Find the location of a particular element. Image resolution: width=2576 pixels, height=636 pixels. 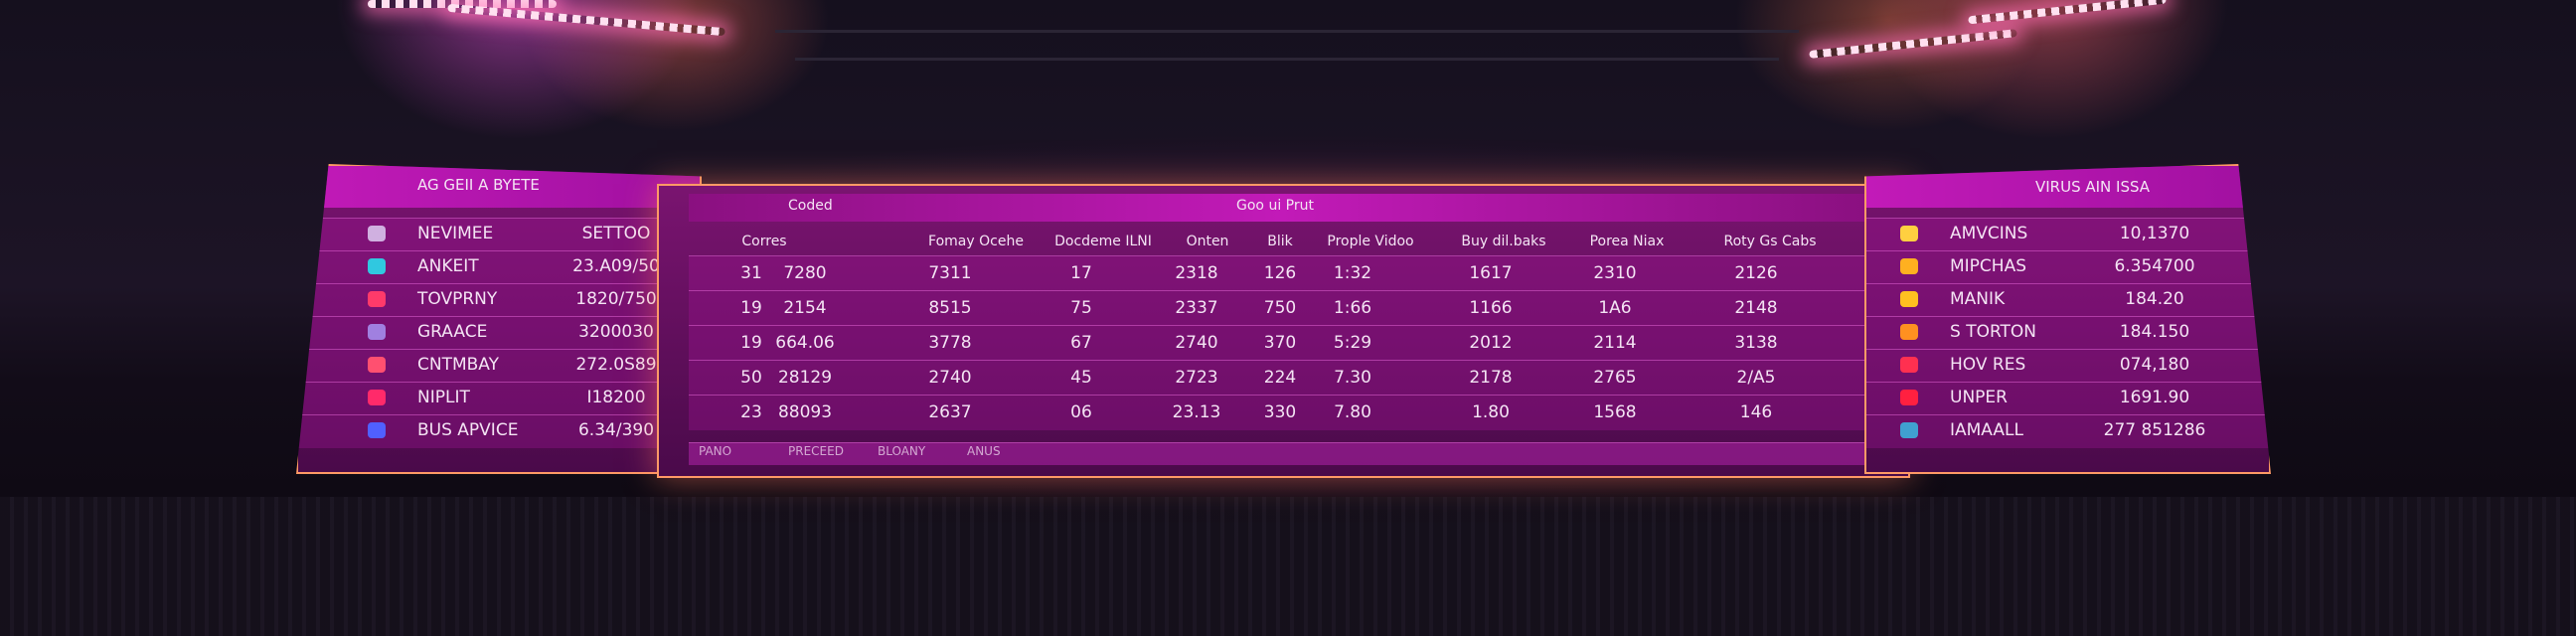

table-cell: 664.06 is located at coordinates (805, 343).